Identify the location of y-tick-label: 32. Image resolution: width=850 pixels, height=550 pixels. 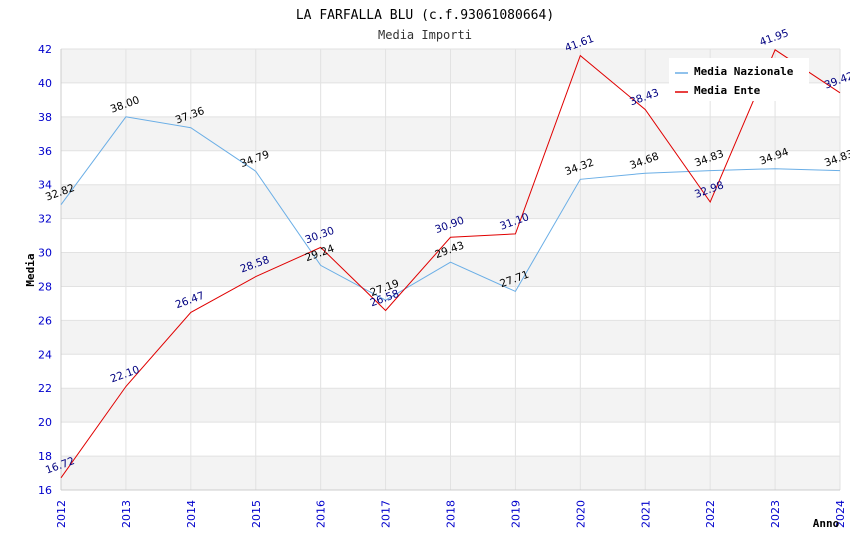
(45, 219).